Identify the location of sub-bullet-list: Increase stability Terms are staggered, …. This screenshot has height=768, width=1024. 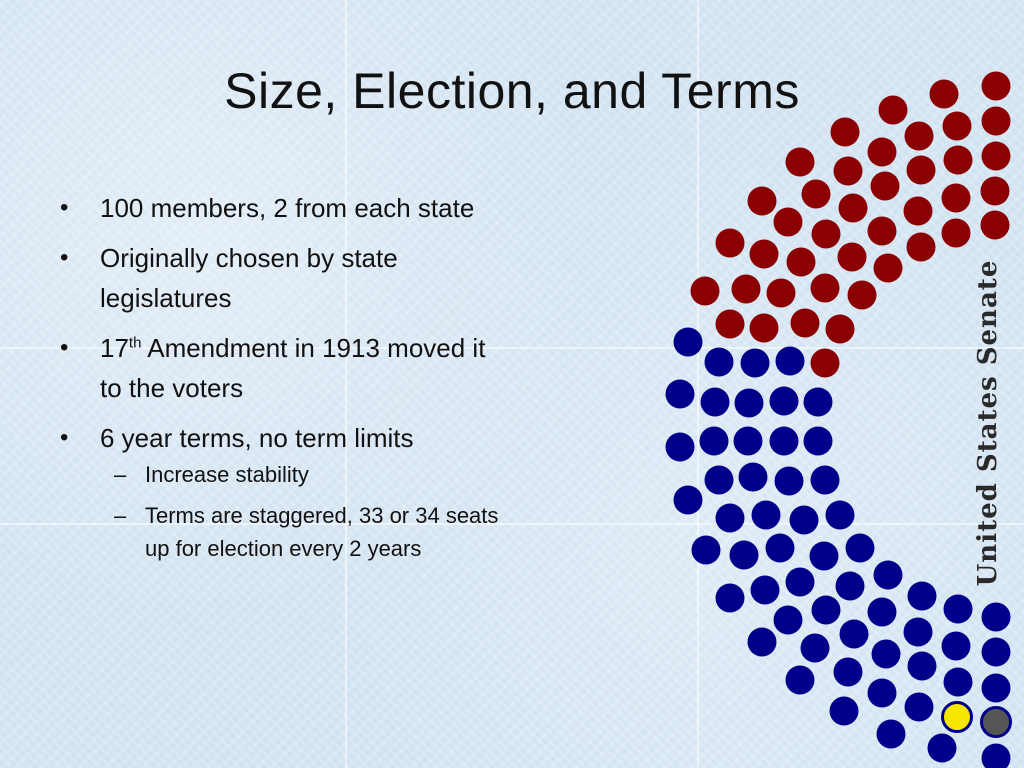
(304, 511).